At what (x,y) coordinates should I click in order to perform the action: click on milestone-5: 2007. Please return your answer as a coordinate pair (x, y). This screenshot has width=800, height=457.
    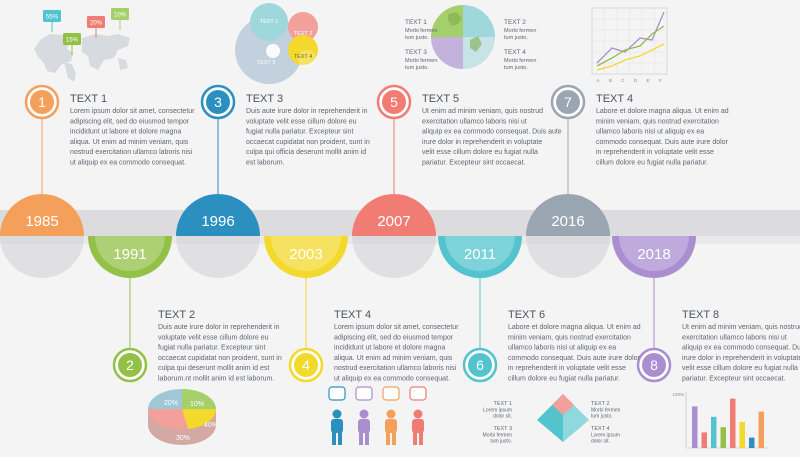
    Looking at the image, I should click on (394, 236).